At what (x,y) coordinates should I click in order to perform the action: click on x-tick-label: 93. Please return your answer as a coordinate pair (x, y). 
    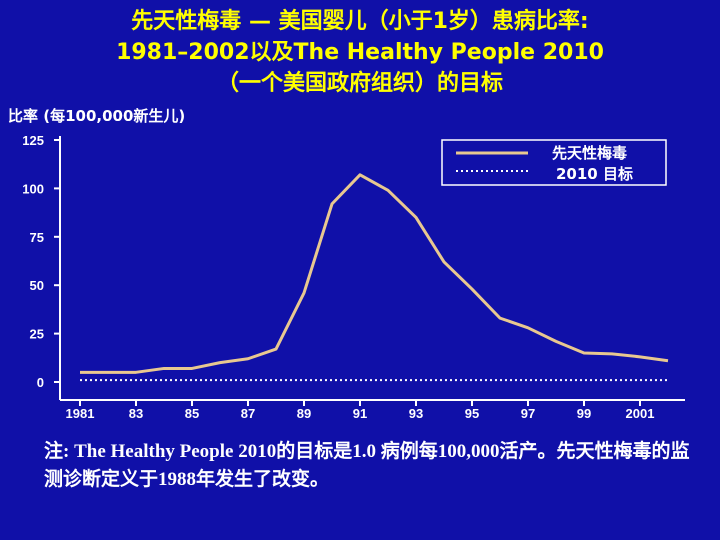
    Looking at the image, I should click on (416, 413).